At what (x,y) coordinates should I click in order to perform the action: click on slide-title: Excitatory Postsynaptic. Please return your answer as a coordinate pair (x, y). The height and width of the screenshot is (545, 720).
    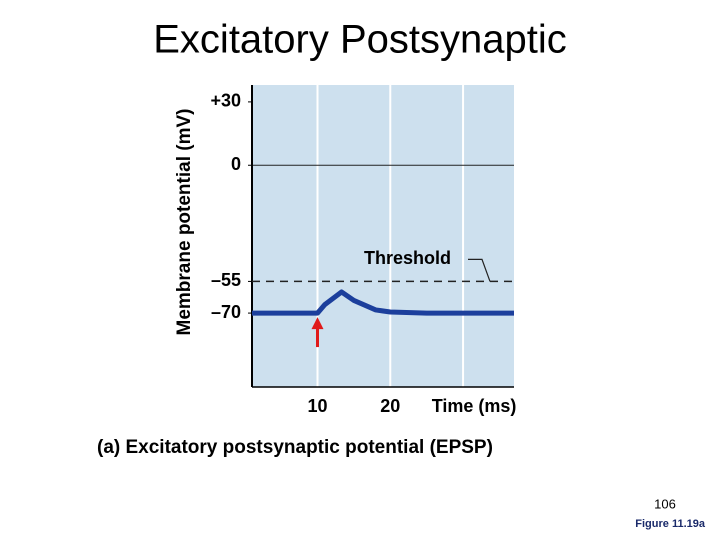
    Looking at the image, I should click on (360, 40).